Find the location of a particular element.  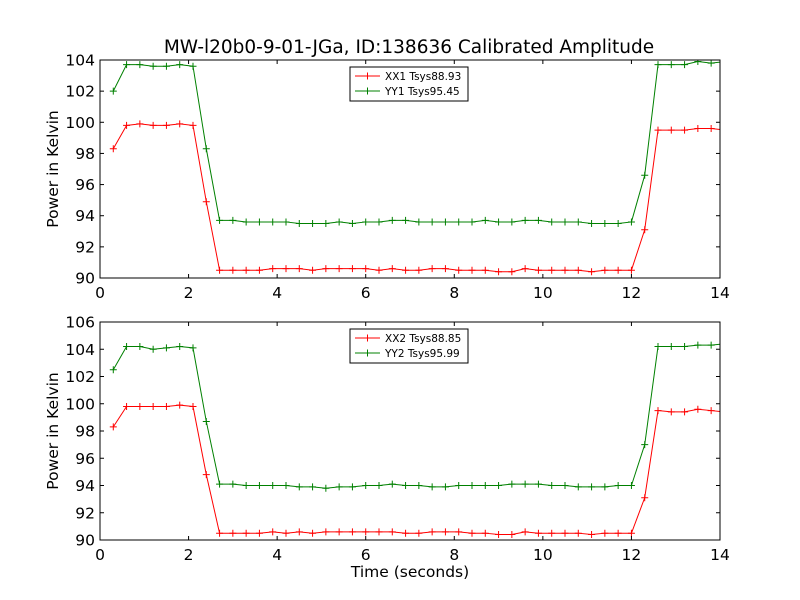

legend: XX1 Tsys88.93 YY1 Tsys95.45 is located at coordinates (409, 84).